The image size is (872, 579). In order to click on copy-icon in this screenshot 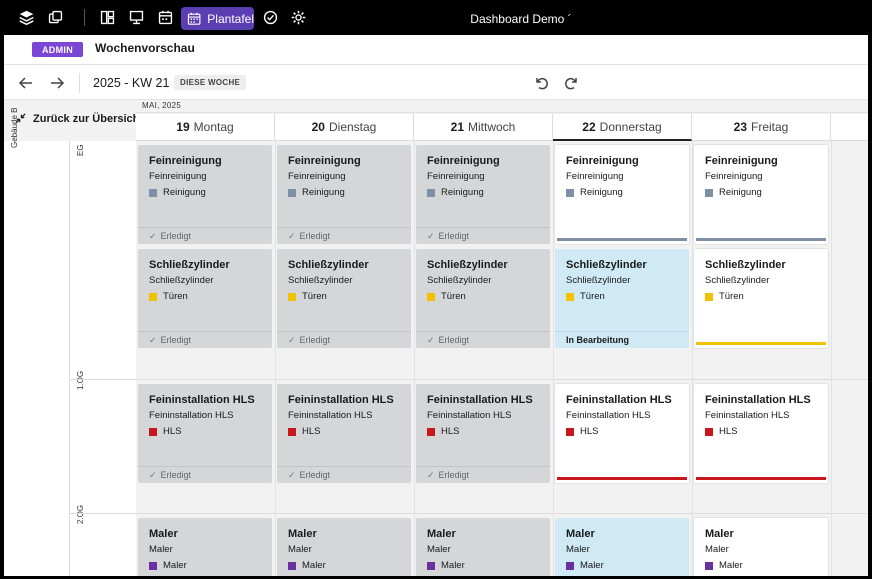, I will do `click(55, 17)`.